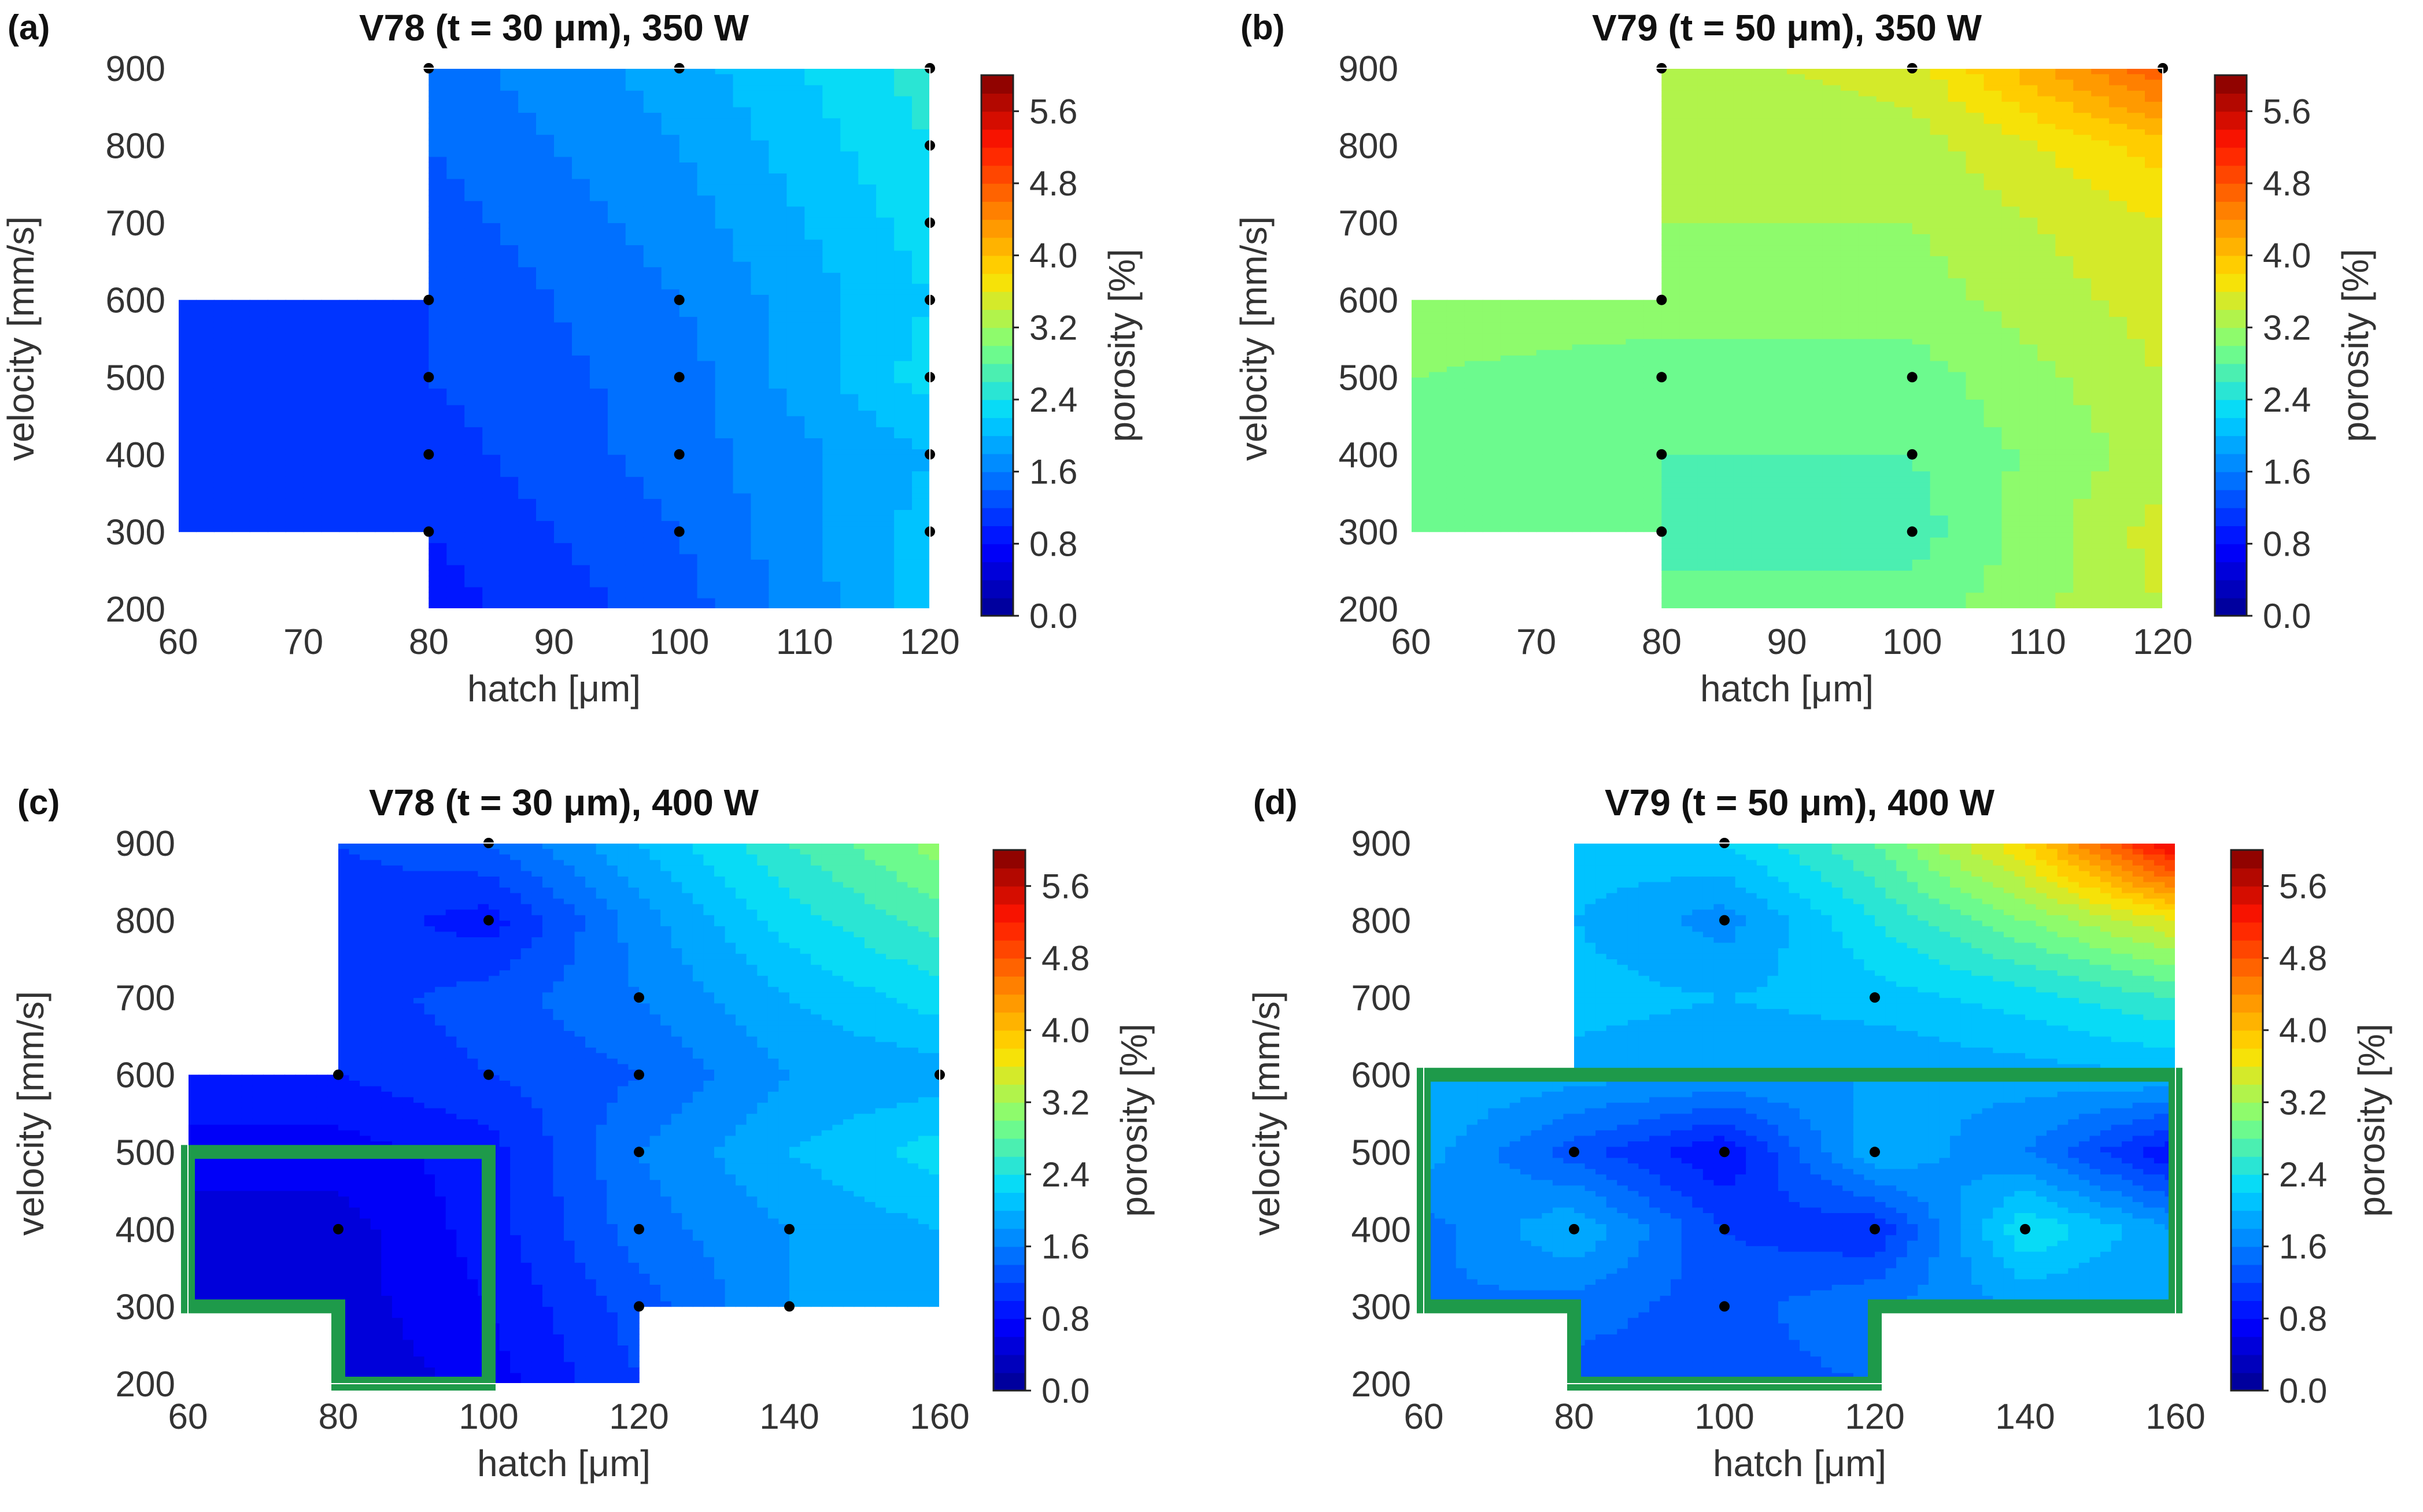 Image resolution: width=2423 pixels, height=1512 pixels. What do you see at coordinates (428, 531) in the screenshot?
I see `measured-point` at bounding box center [428, 531].